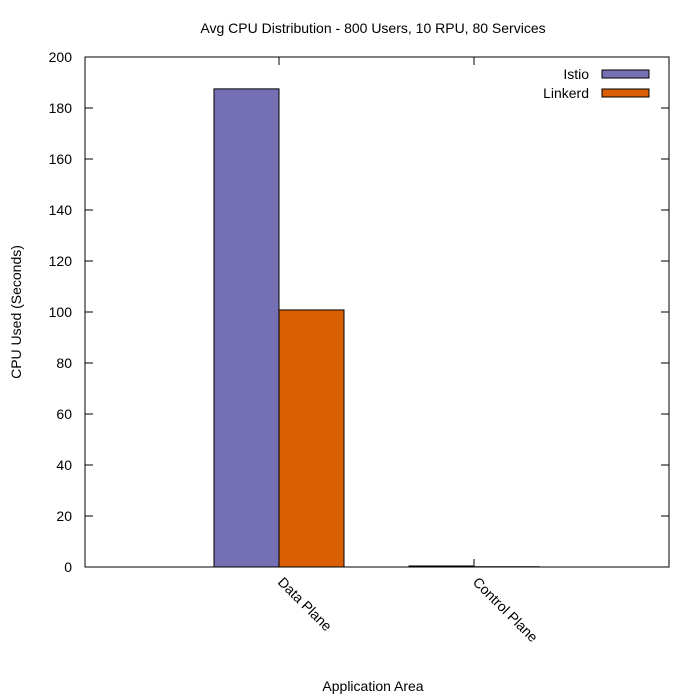  Describe the element at coordinates (61, 57) in the screenshot. I see `y-tick-label: 200` at that location.